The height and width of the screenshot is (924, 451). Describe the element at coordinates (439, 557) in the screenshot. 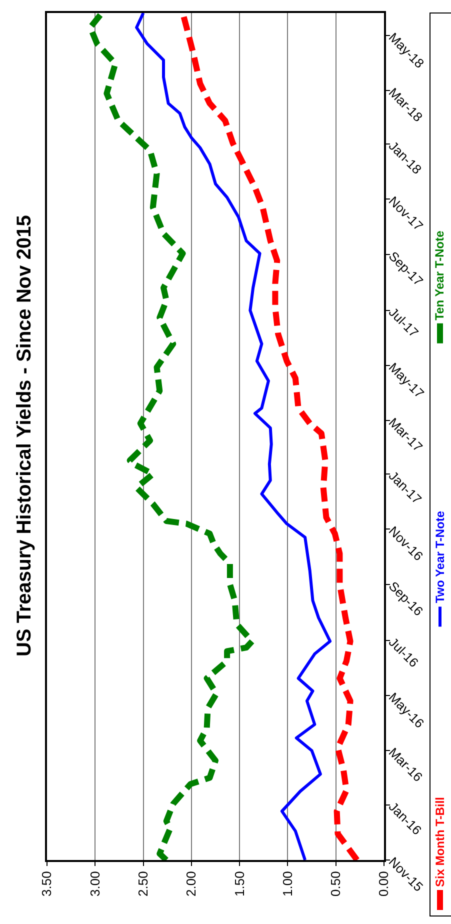

I see `text: Two Year T-Note` at that location.